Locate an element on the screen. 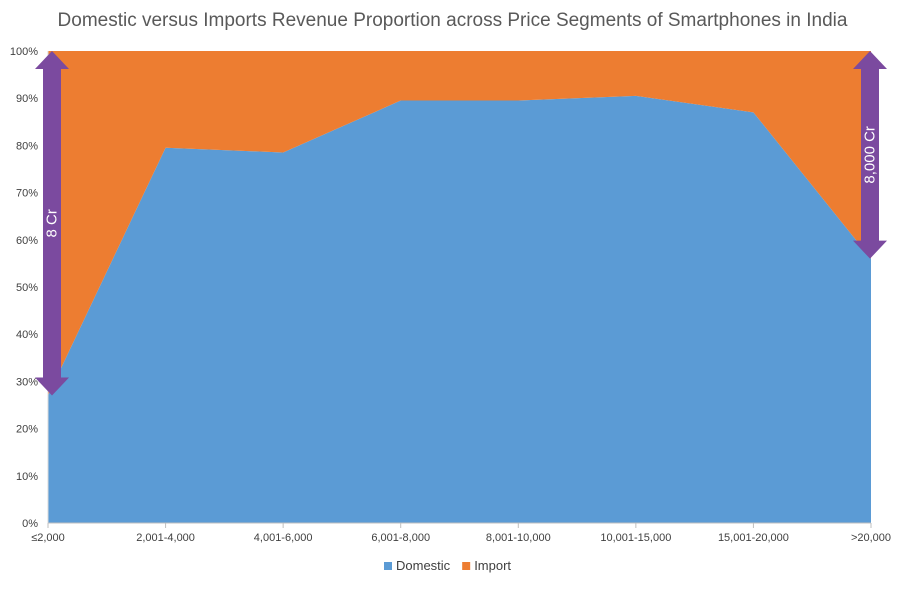  y-tick-label: 0% is located at coordinates (30, 524).